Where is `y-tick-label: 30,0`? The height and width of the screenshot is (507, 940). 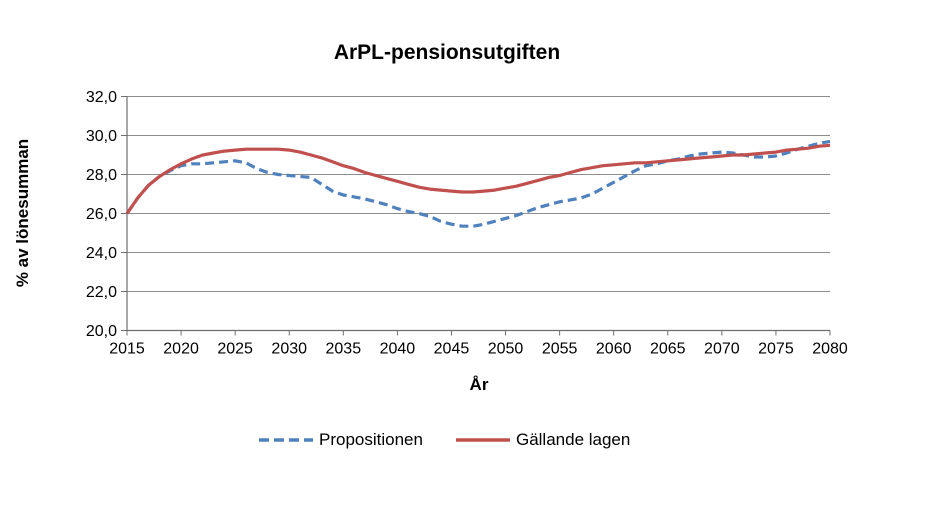 y-tick-label: 30,0 is located at coordinates (101, 136).